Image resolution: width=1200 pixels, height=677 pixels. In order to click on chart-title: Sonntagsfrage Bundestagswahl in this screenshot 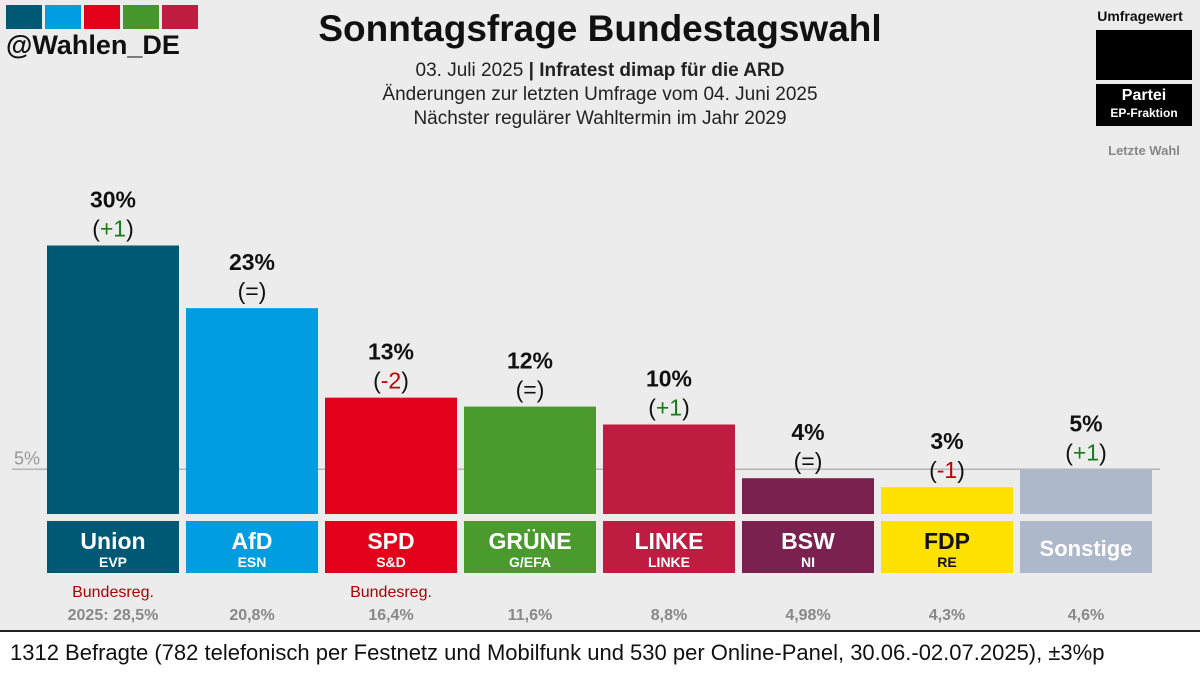, I will do `click(600, 28)`.